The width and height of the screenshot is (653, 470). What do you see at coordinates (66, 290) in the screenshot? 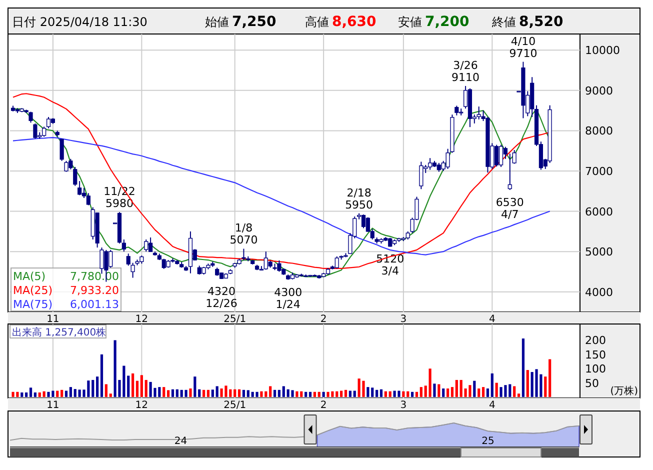
I see `text: MA(25) 7,933.20` at bounding box center [66, 290].